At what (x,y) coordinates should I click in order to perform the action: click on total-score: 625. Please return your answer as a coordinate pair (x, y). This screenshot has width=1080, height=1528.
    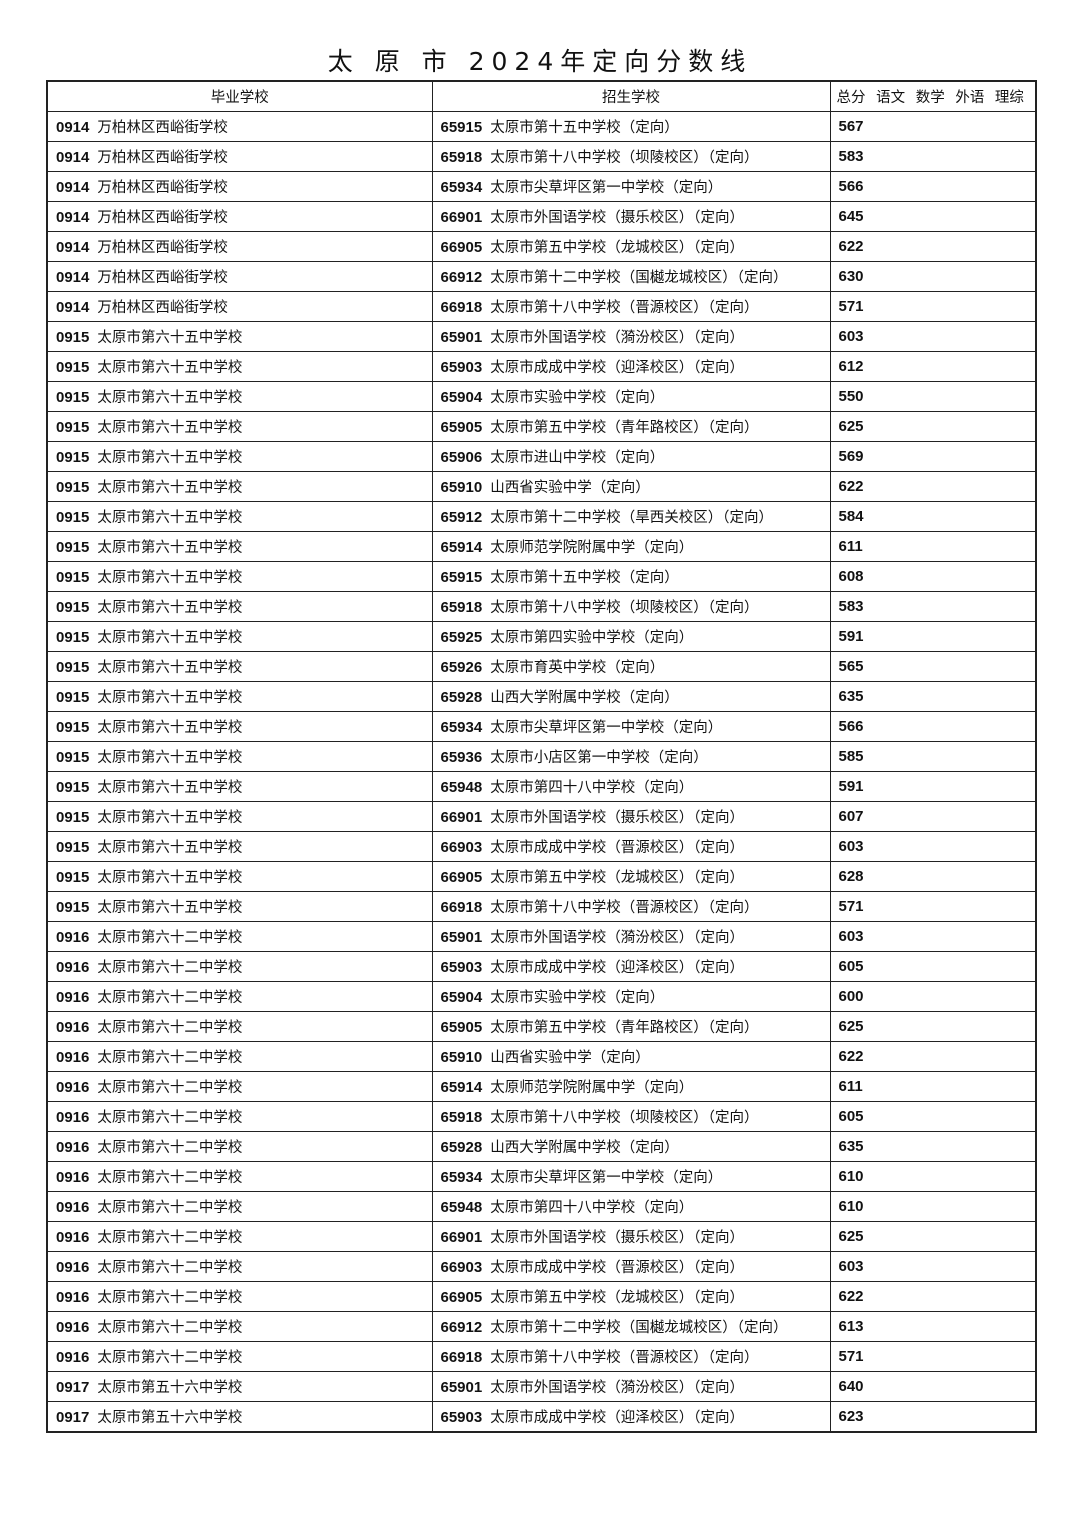
    Looking at the image, I should click on (851, 426).